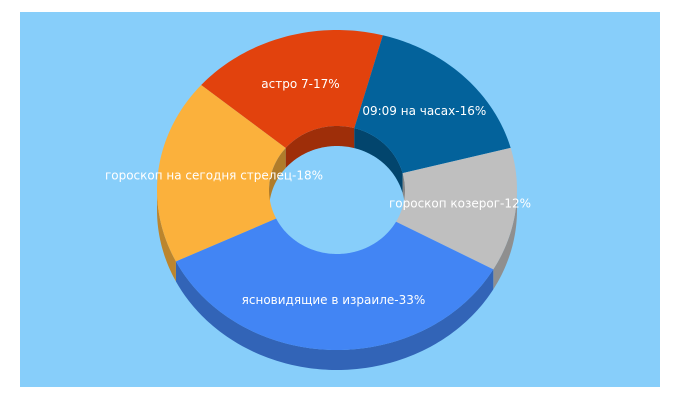 The image size is (680, 400). I want to click on slice-label: 09:09 на часах-16%, so click(424, 111).